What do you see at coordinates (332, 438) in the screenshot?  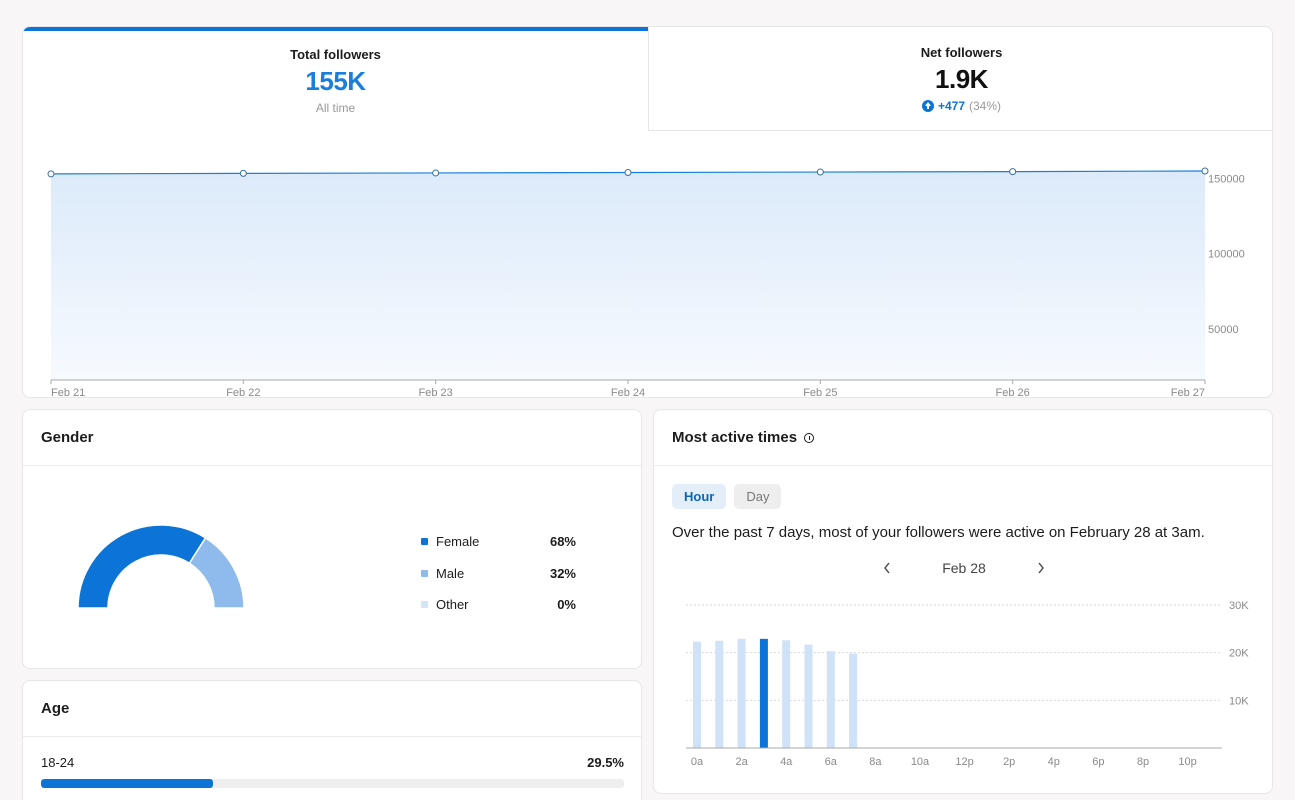 I see `gender-title: Gender` at bounding box center [332, 438].